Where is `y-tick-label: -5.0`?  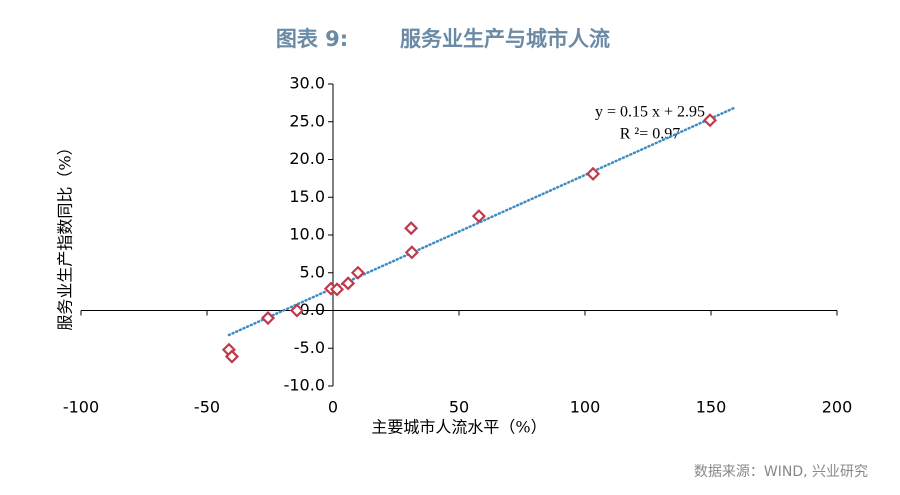 y-tick-label: -5.0 is located at coordinates (309, 347).